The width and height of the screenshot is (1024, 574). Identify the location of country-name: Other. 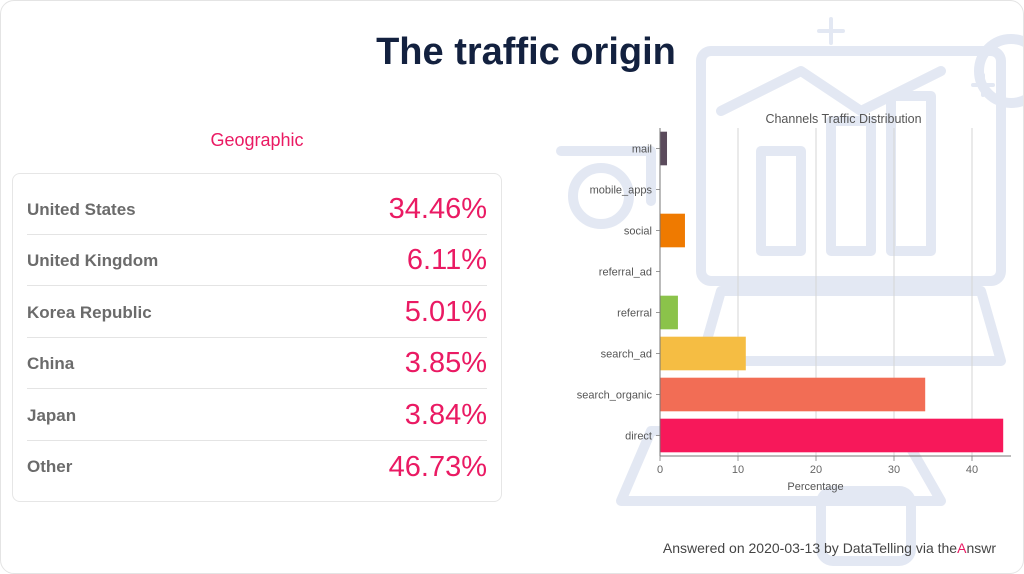
(50, 466).